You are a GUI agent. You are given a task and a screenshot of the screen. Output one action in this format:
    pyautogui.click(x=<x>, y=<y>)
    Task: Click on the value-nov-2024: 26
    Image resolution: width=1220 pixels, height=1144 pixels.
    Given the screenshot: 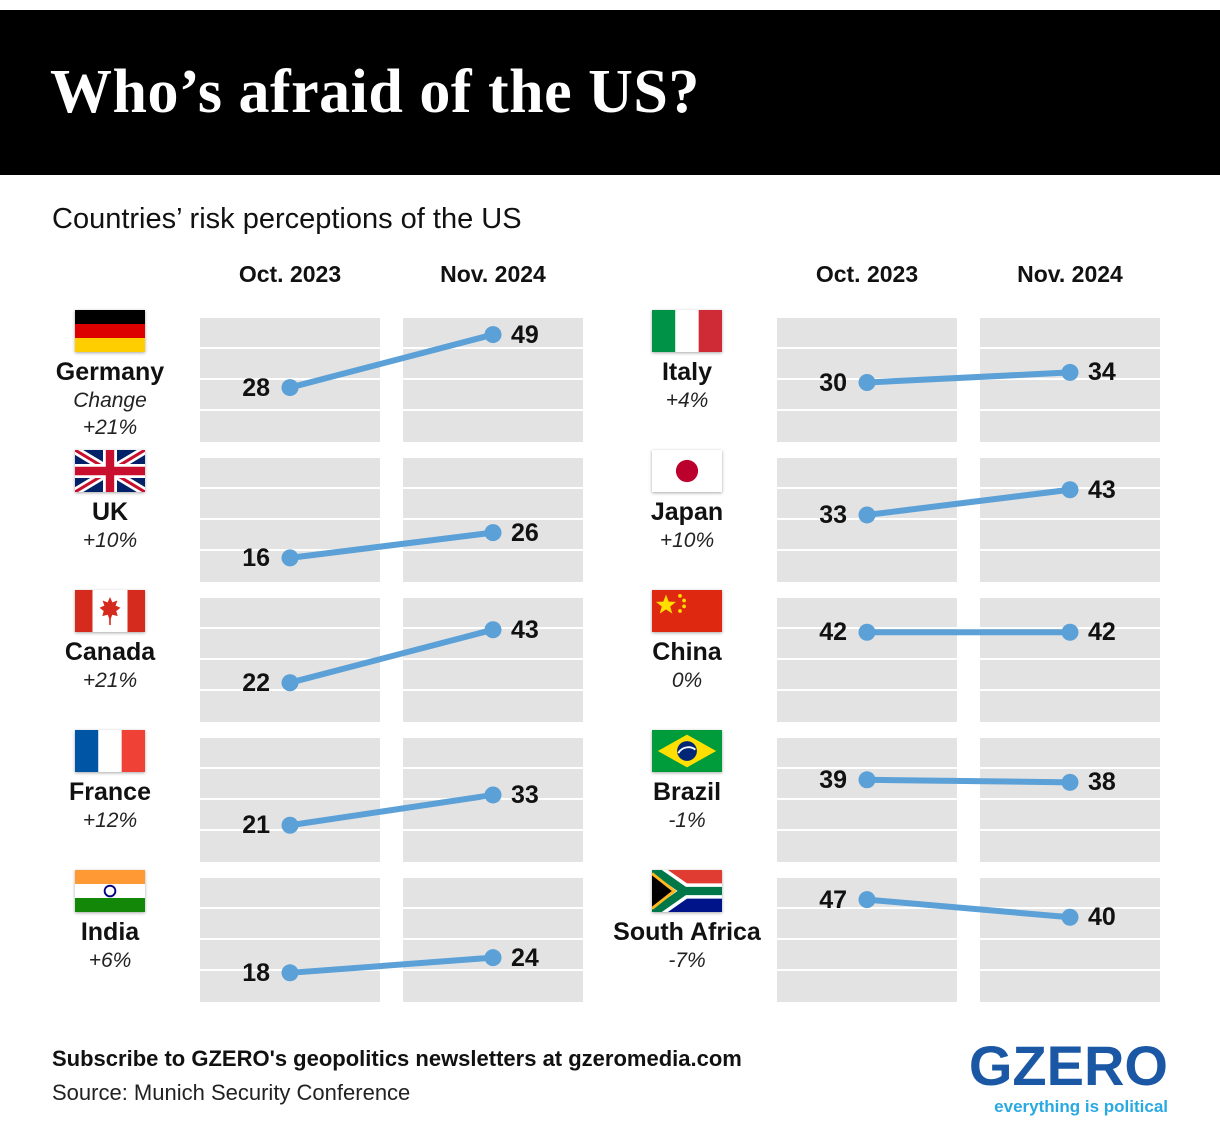 What is the action you would take?
    pyautogui.click(x=525, y=532)
    